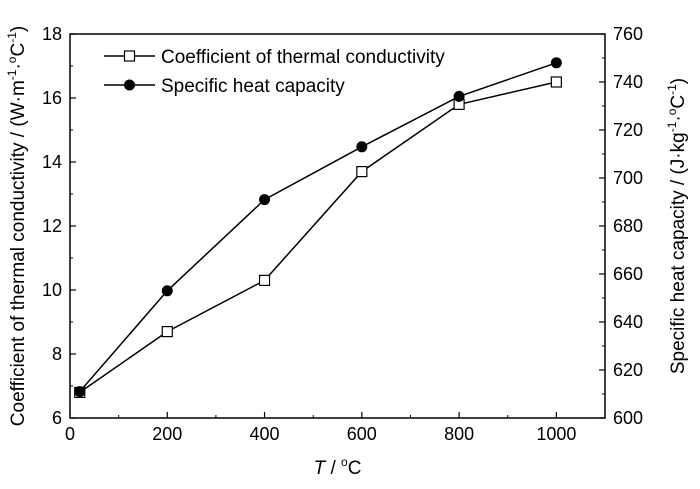 This screenshot has width=700, height=489. Describe the element at coordinates (678, 102) in the screenshot. I see `right-y-axis-title-unit: C` at that location.